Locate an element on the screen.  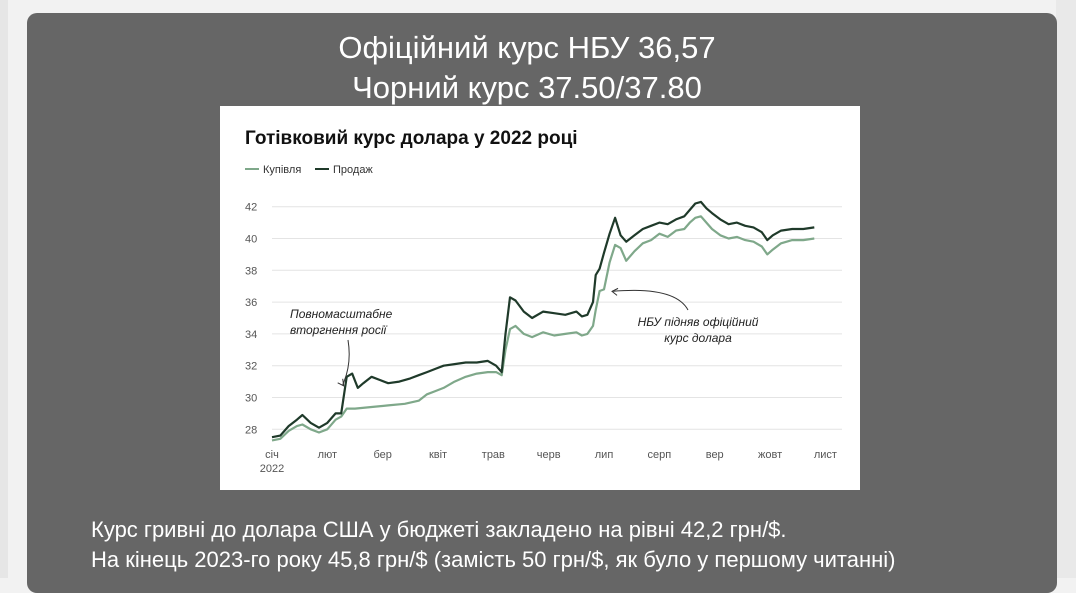
right-window-edge is located at coordinates (1066, 289).